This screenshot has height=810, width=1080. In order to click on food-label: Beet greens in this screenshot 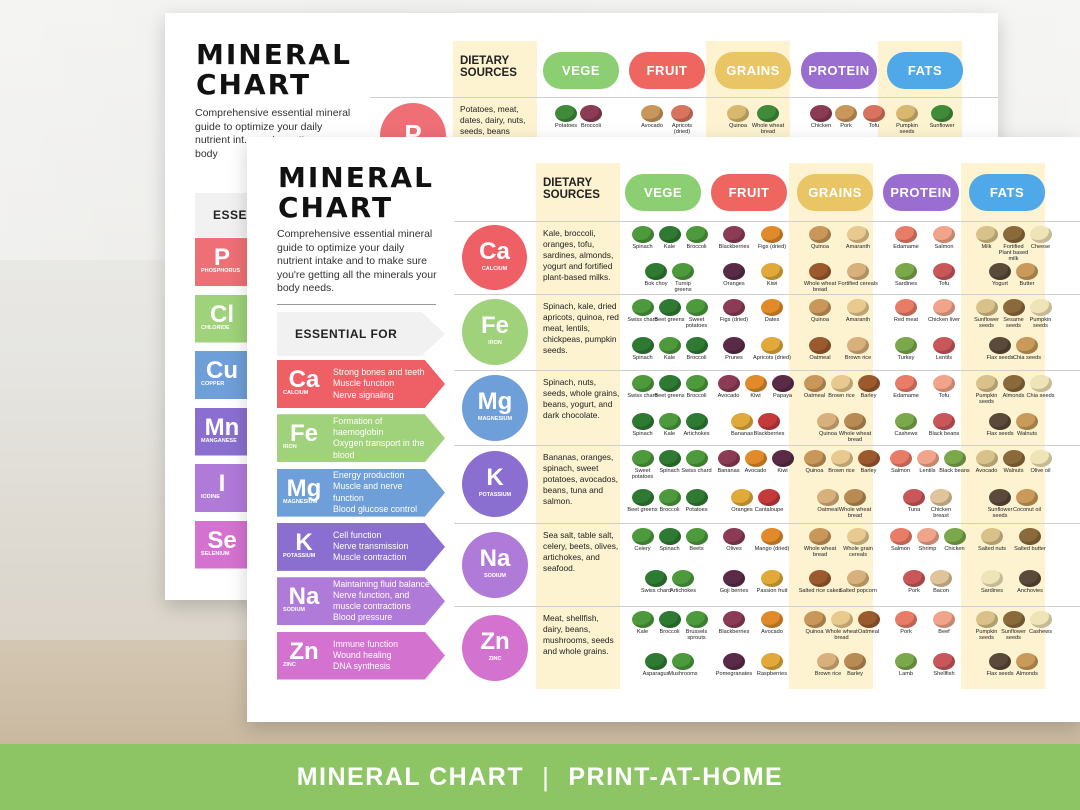, I will do `click(669, 396)`.